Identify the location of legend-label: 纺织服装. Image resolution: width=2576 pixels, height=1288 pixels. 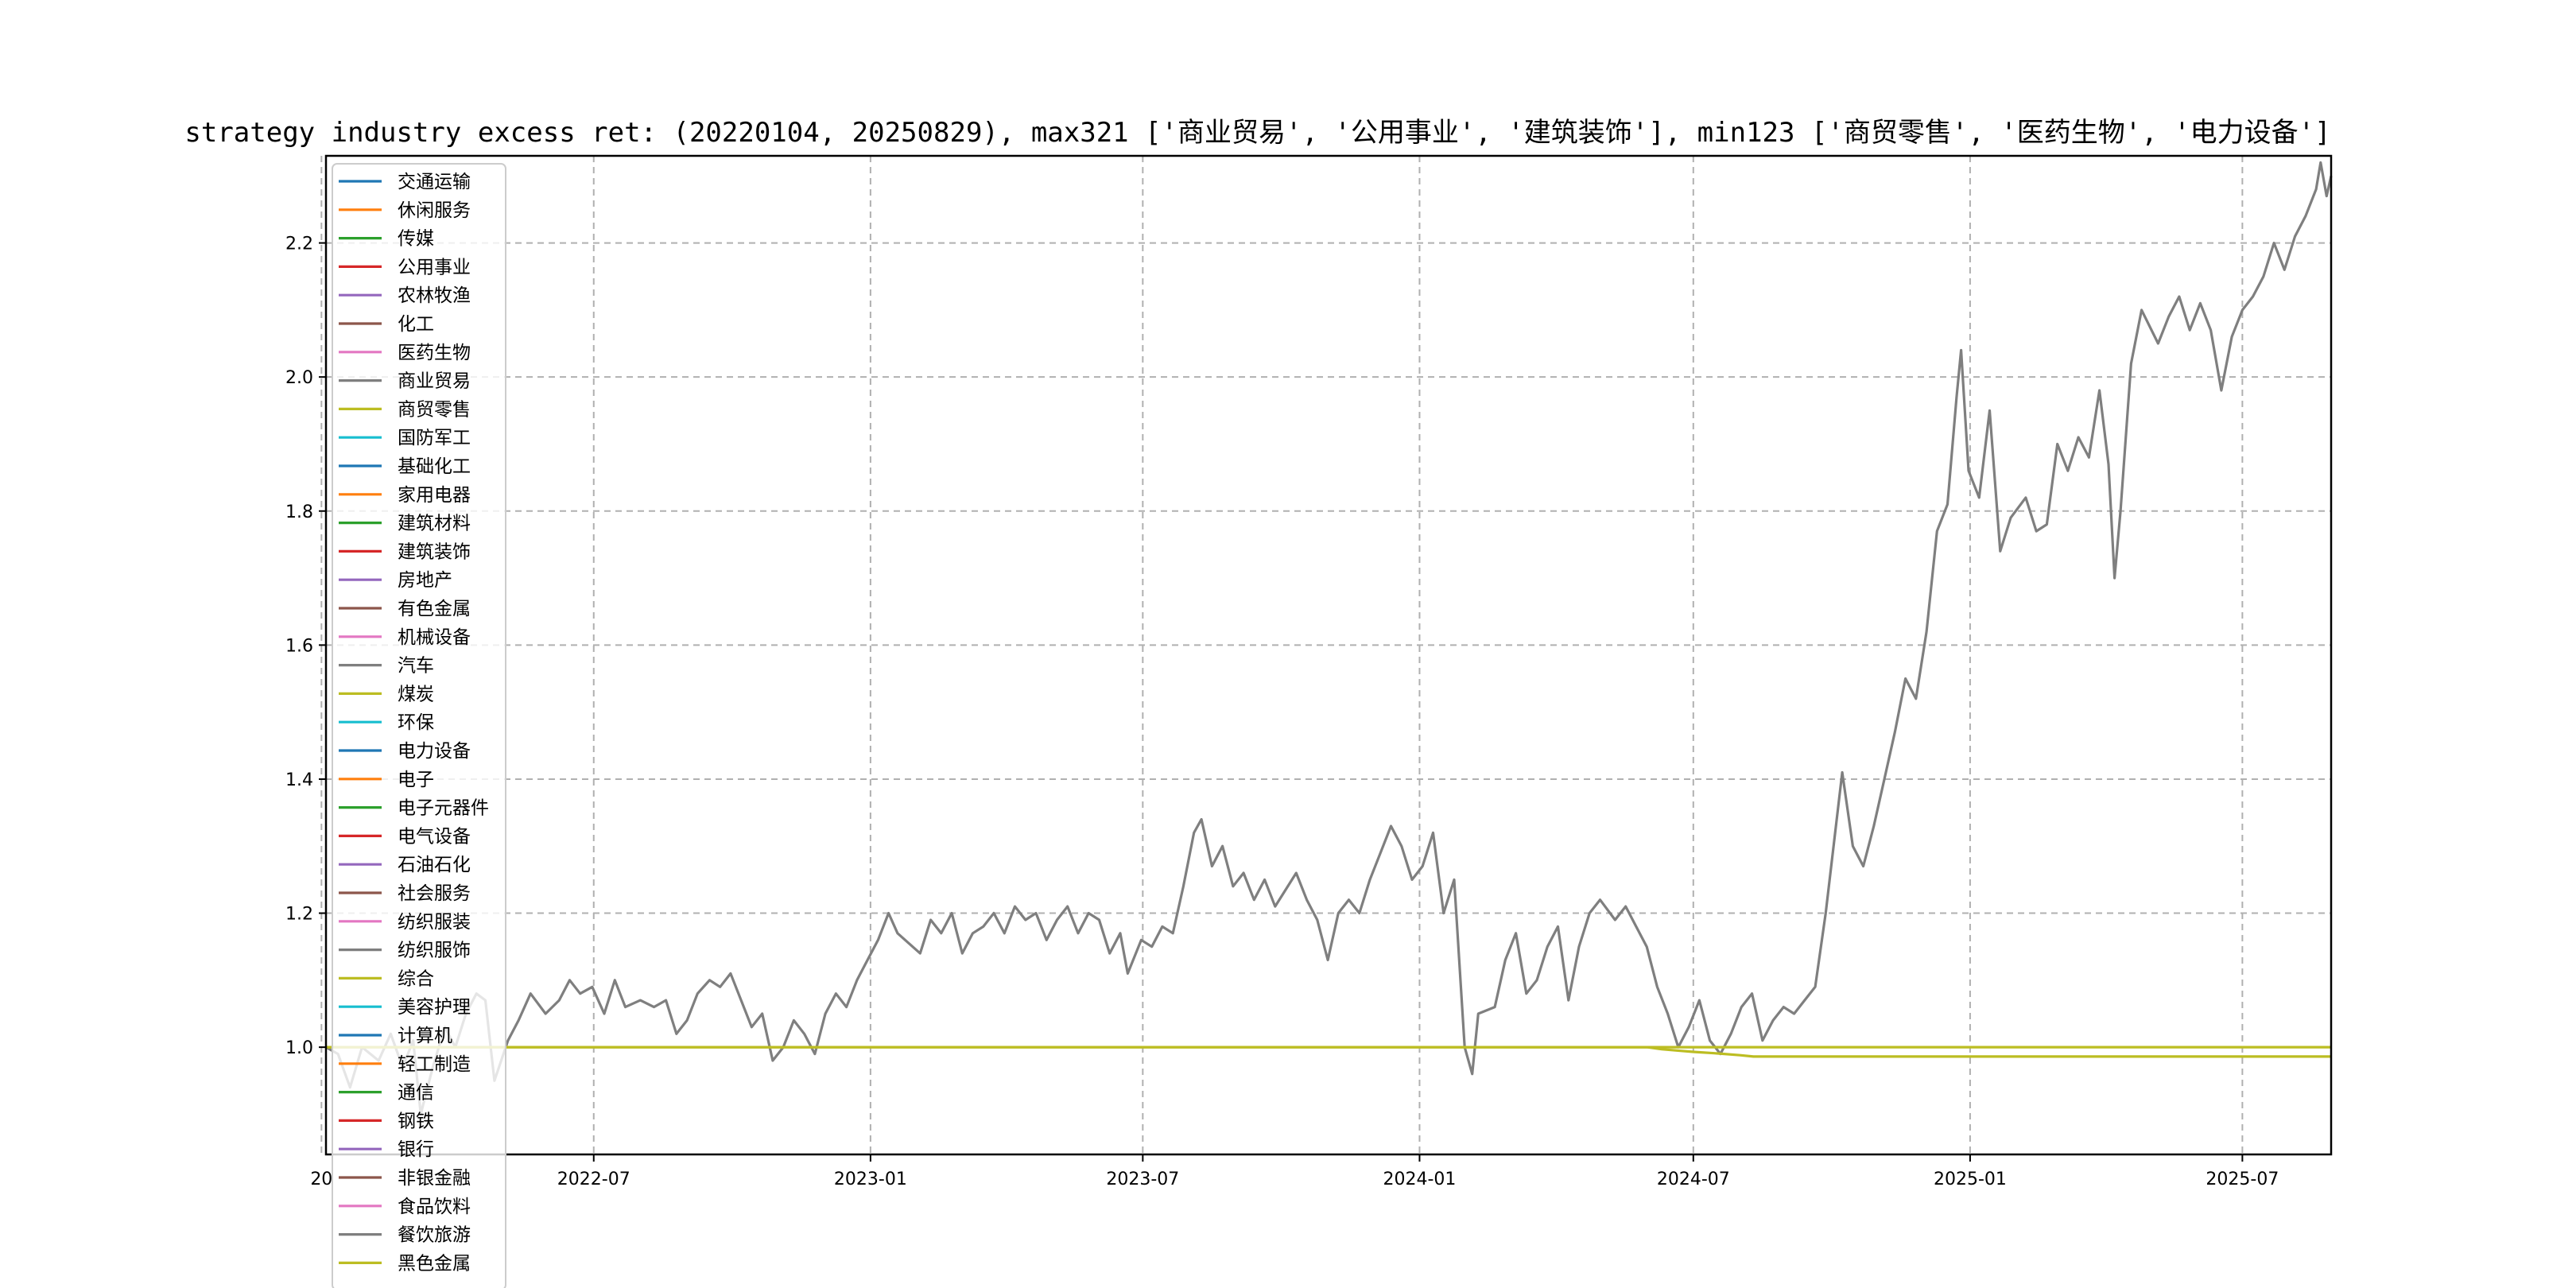
(435, 922).